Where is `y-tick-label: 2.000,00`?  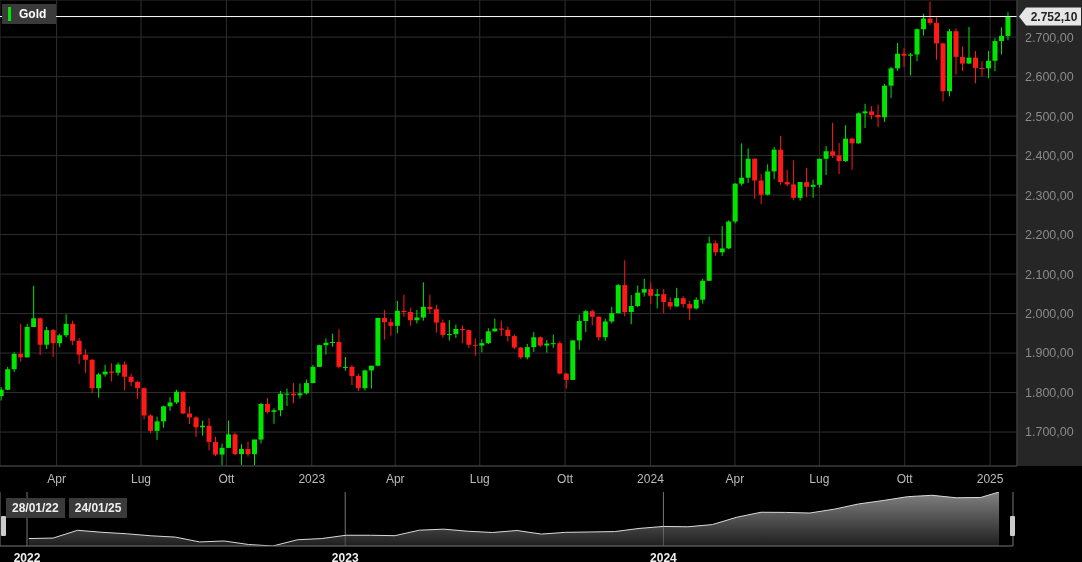
y-tick-label: 2.000,00 is located at coordinates (1049, 314).